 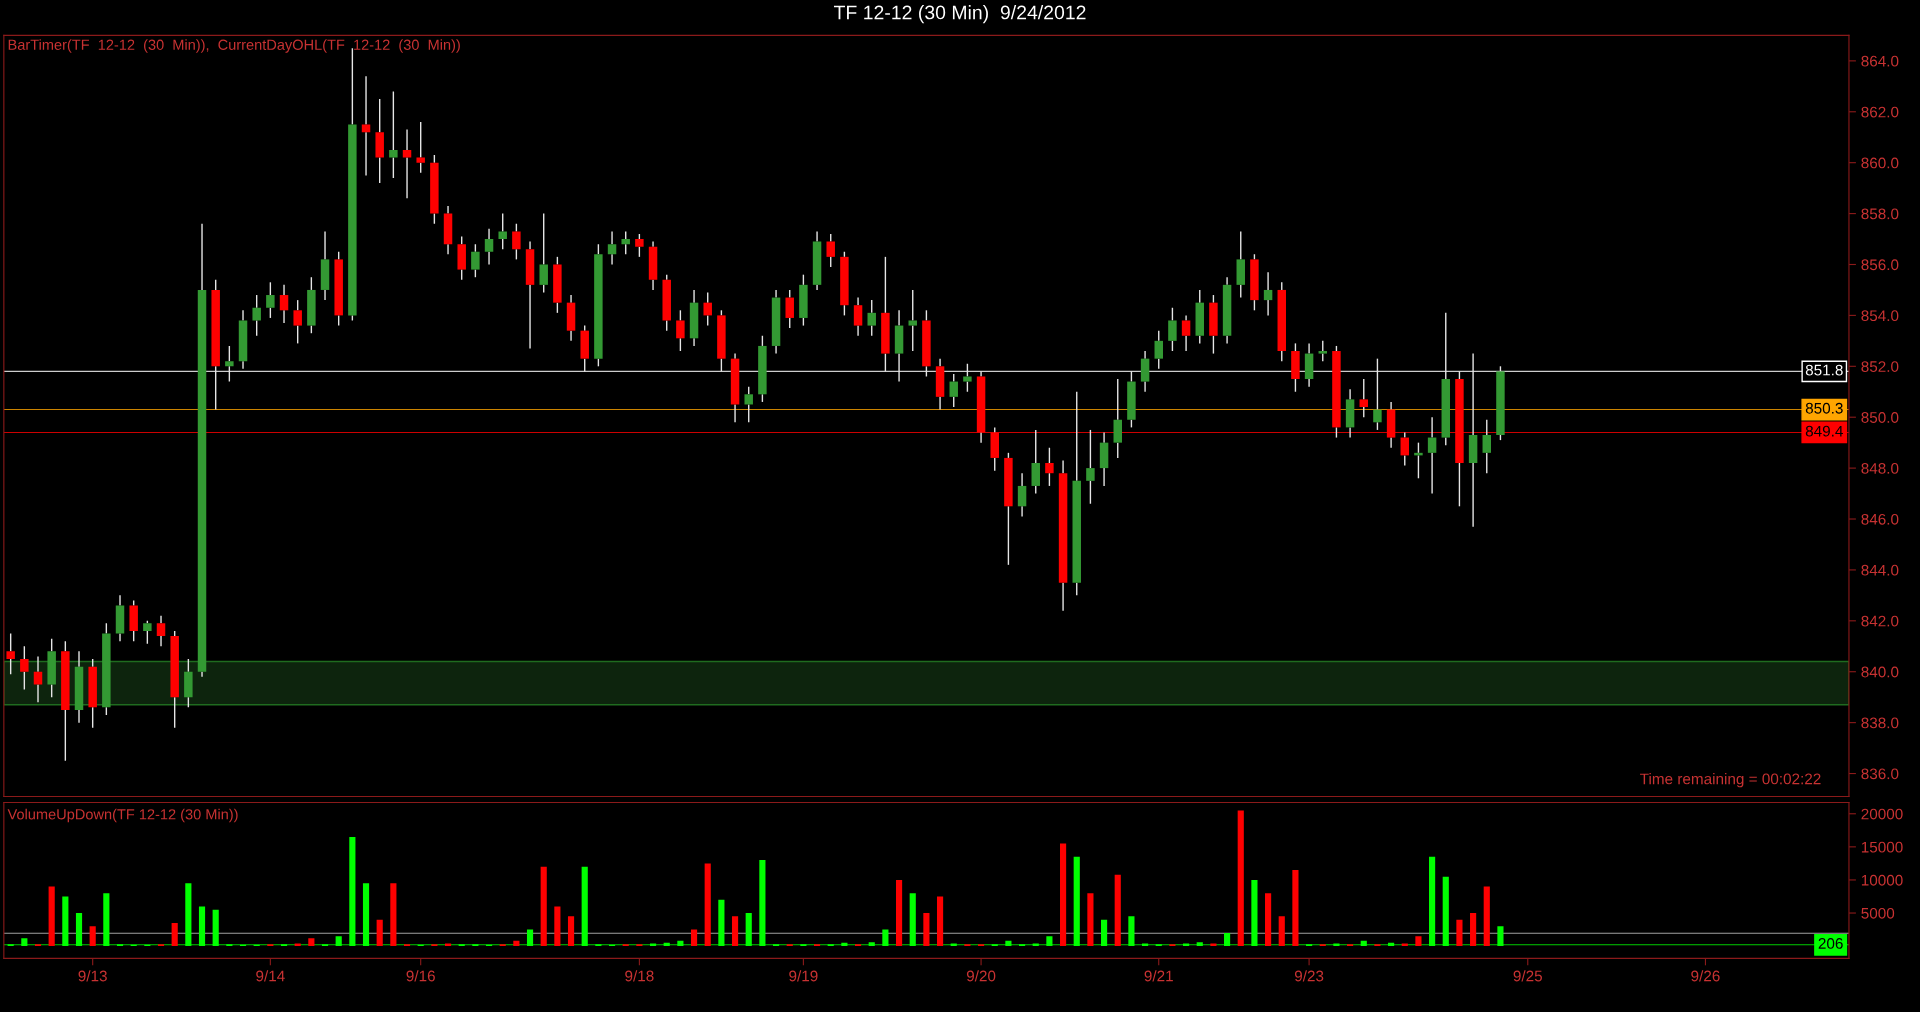 I want to click on ref-line-label: 849.4, so click(x=1824, y=431).